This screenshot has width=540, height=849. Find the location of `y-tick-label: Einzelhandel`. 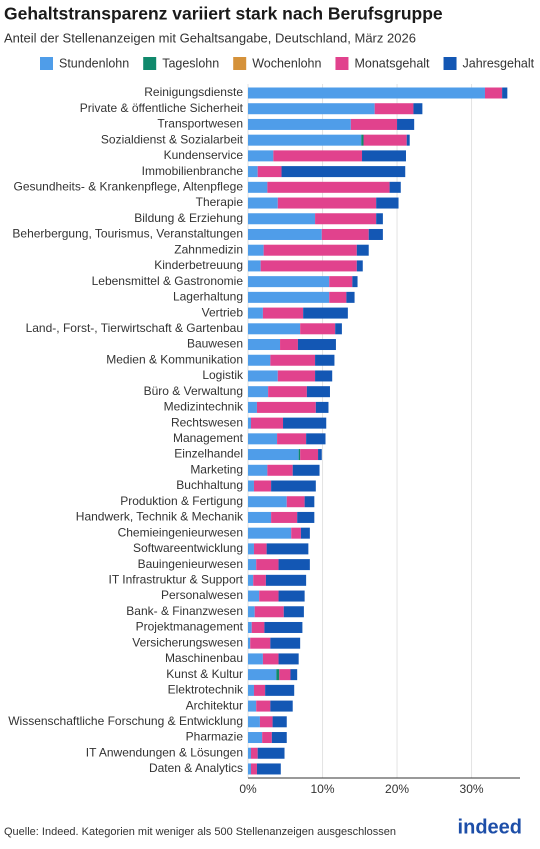

y-tick-label: Einzelhandel is located at coordinates (208, 454).